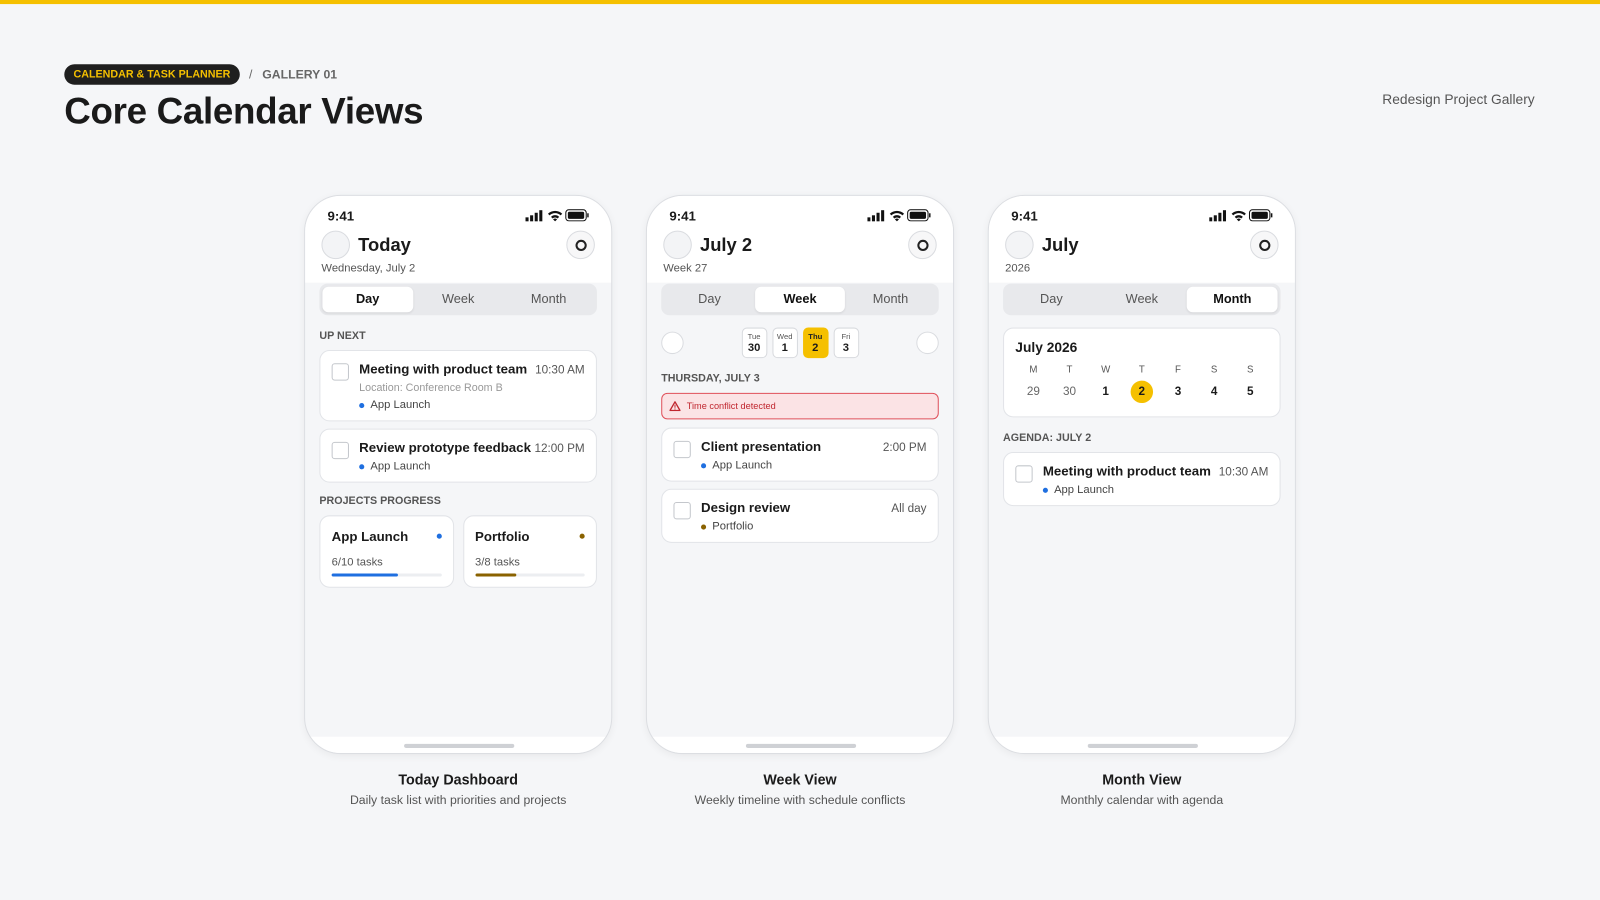 The width and height of the screenshot is (1600, 900). I want to click on day-number: 5, so click(1250, 391).